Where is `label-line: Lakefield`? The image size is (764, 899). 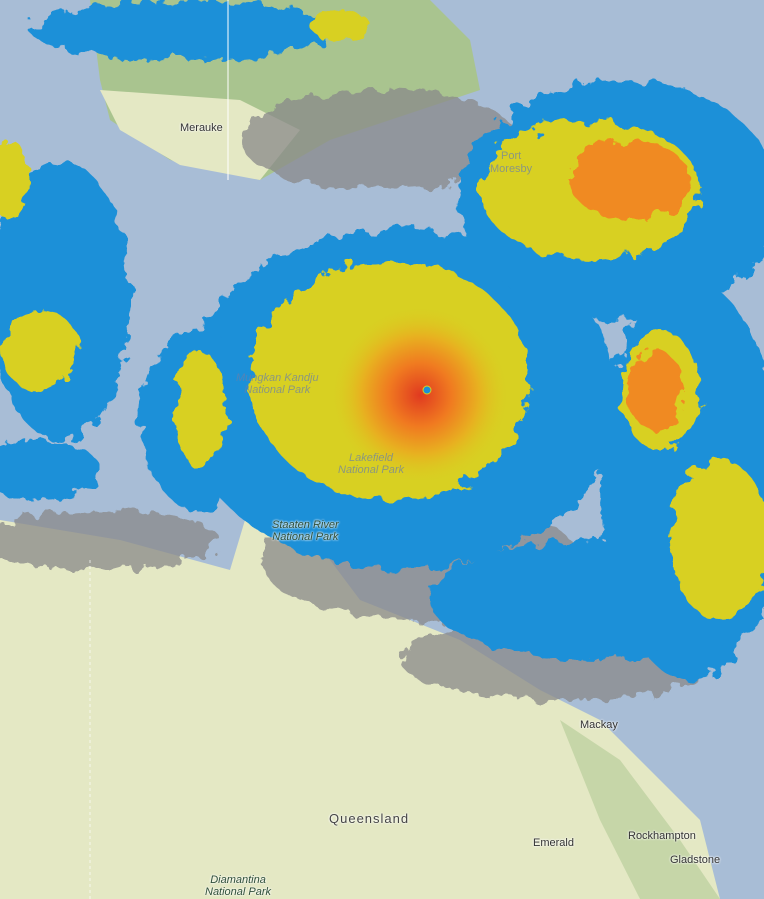 label-line: Lakefield is located at coordinates (371, 458).